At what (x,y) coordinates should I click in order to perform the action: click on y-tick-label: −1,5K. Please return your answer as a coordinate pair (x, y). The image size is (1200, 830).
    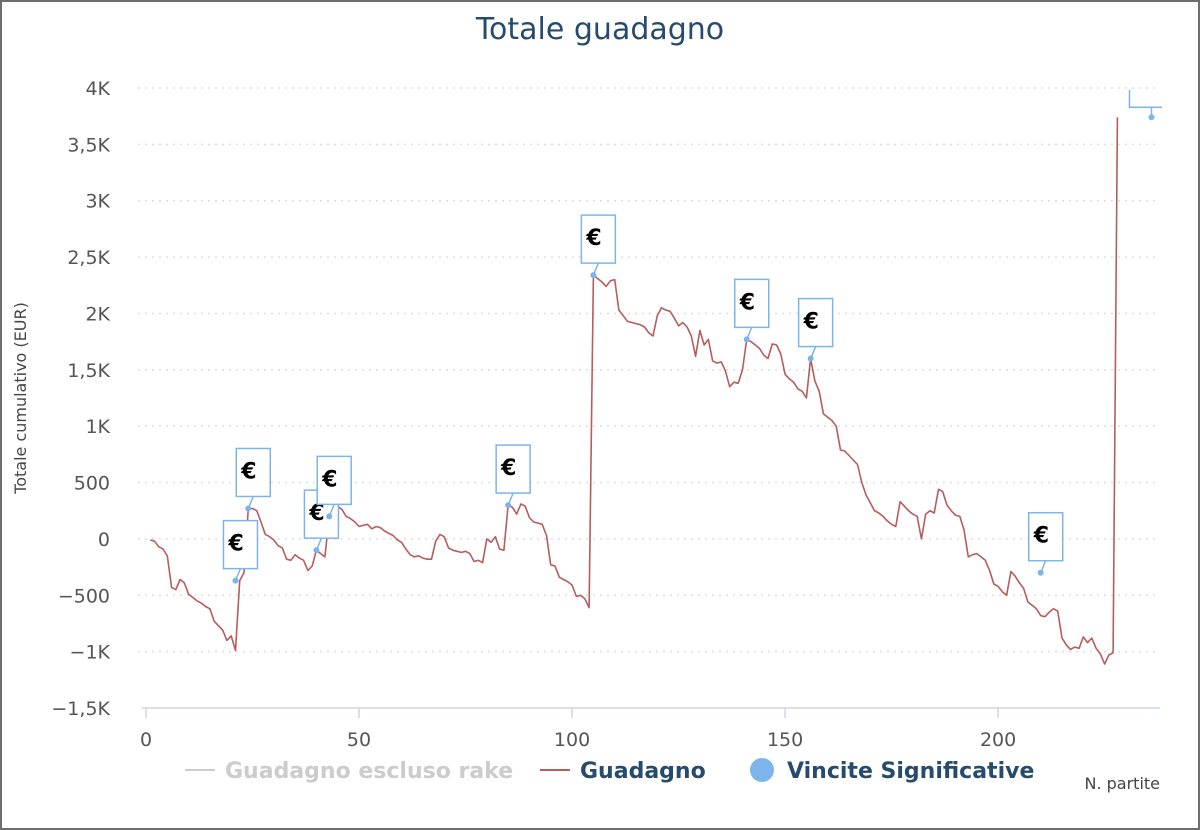
    Looking at the image, I should click on (80, 709).